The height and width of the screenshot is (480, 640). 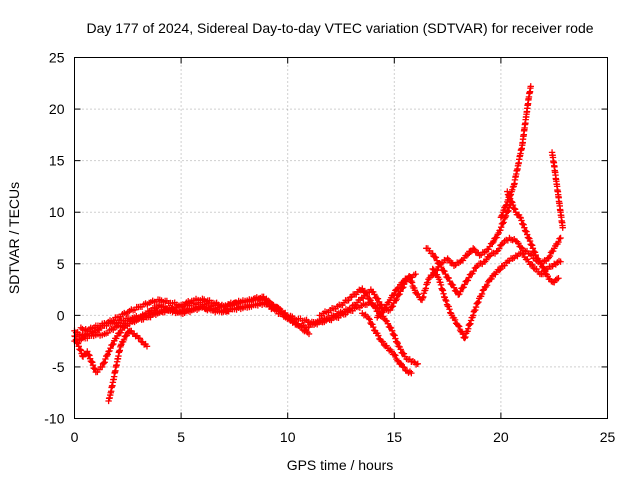 What do you see at coordinates (61, 315) in the screenshot?
I see `y-tick-label: 0` at bounding box center [61, 315].